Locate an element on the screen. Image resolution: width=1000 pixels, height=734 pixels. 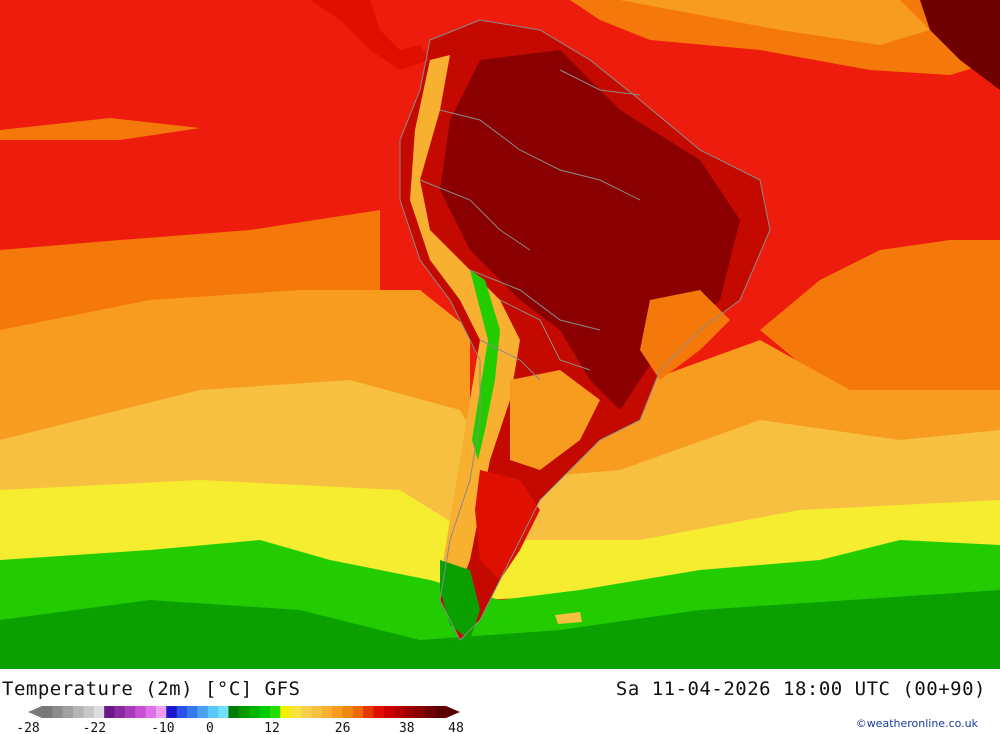
legend-ticks: -28 -22 -10 0 12 26 38 48 is located at coordinates (240, 727).